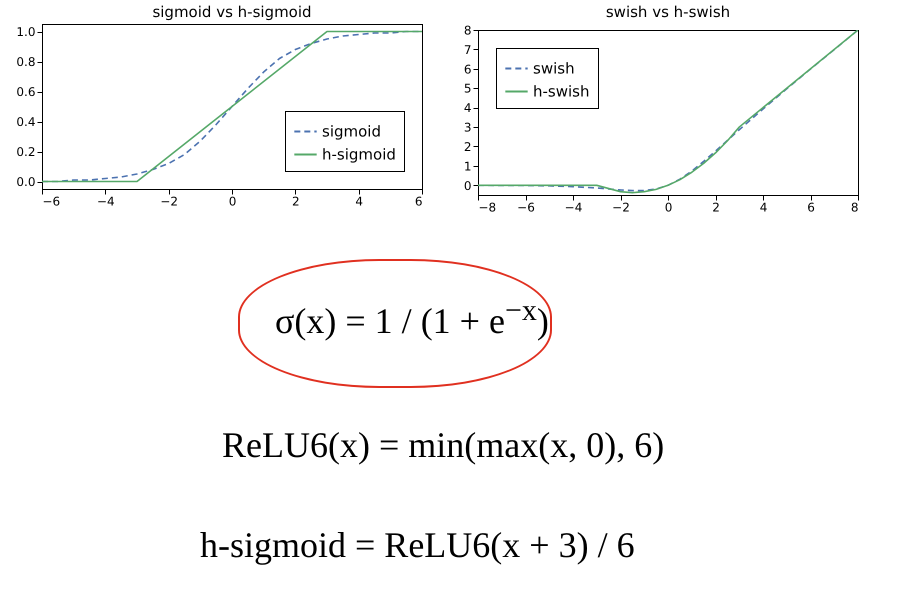 The width and height of the screenshot is (897, 616). I want to click on text: σ(x) = 1 / (1 + e$^{−x}$), so click(412, 318).